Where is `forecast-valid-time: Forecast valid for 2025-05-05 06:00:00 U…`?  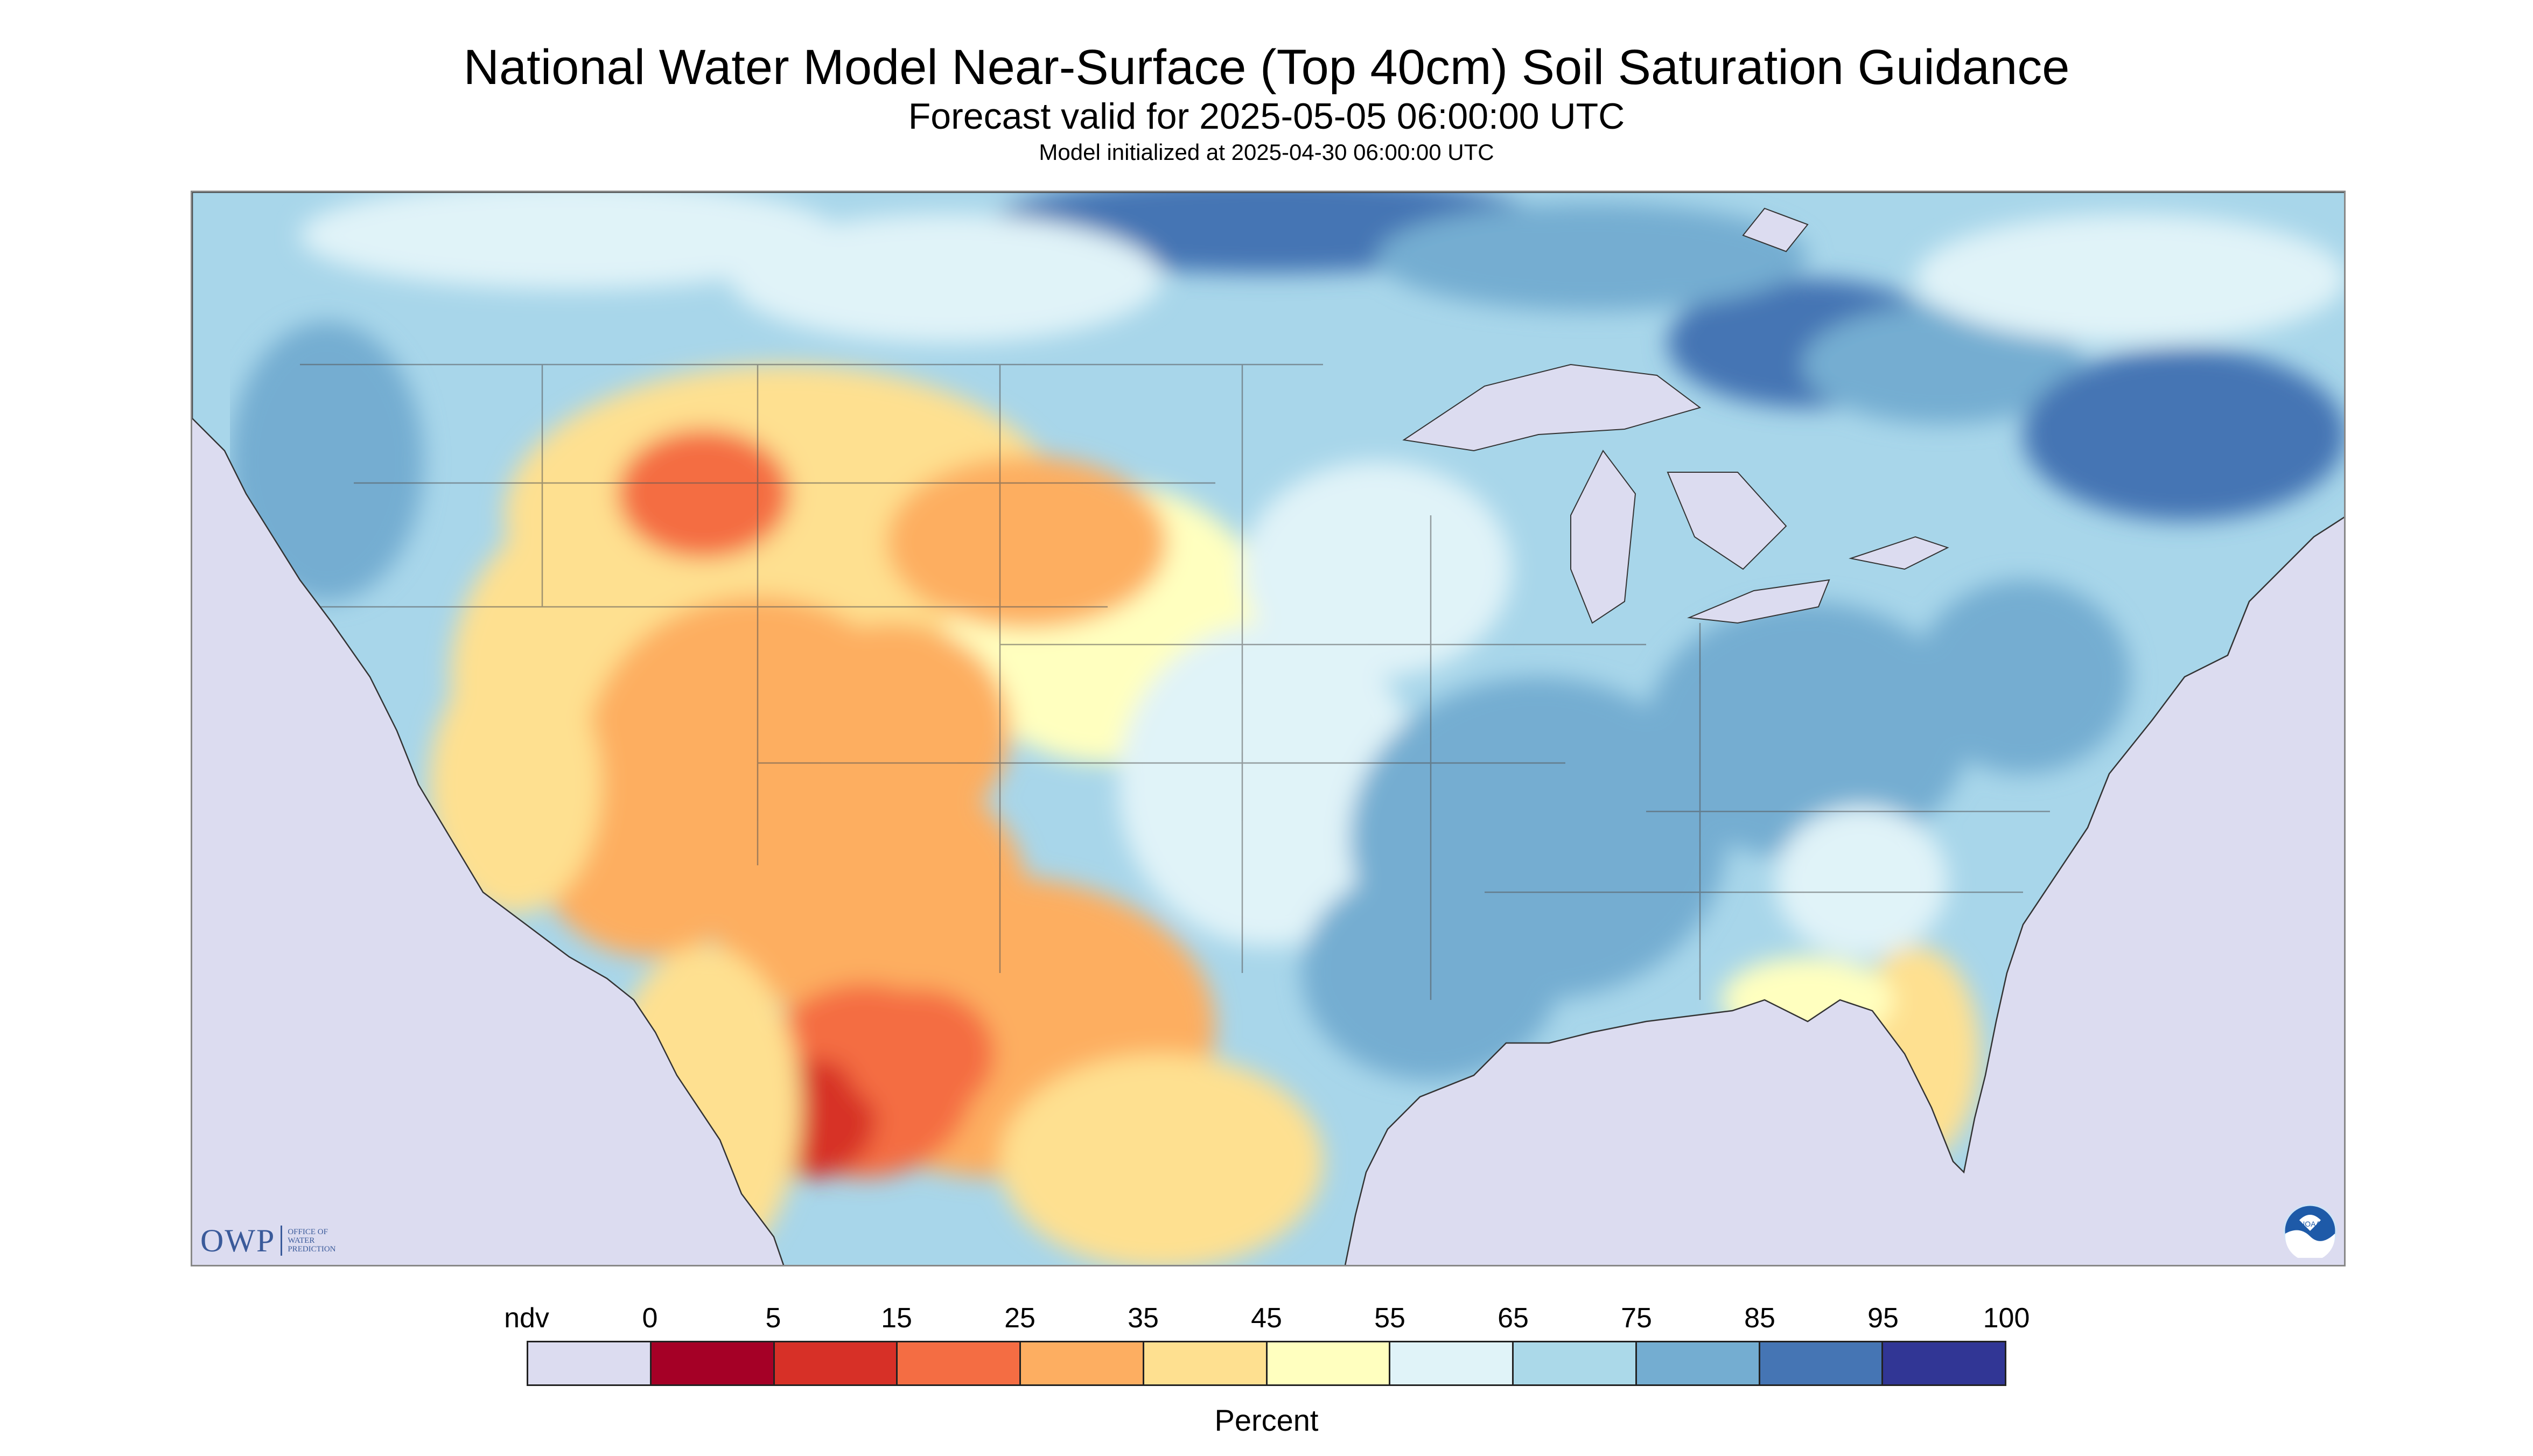
forecast-valid-time: Forecast valid for 2025-05-05 06:00:00 U… is located at coordinates (1266, 116).